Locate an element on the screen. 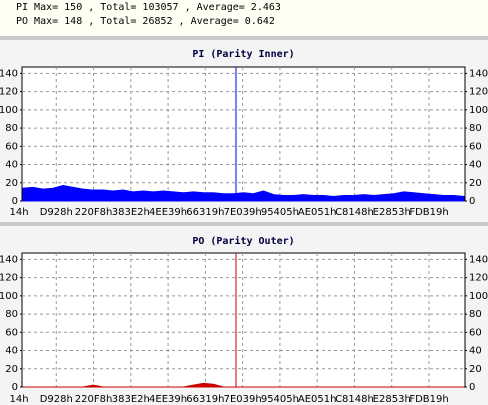 This screenshot has width=488, height=405. chart-title: PO (Parity Outer) is located at coordinates (243, 241).